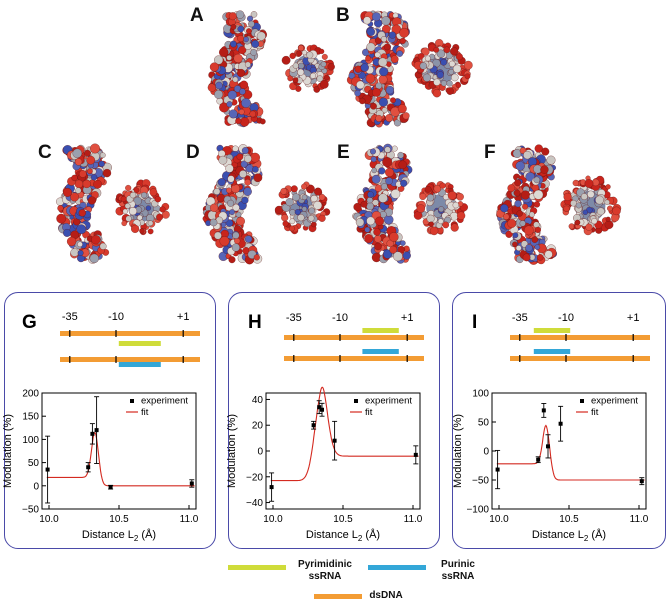 This screenshot has width=672, height=604. Describe the element at coordinates (325, 570) in the screenshot. I see `legend-pyrimidinic-label: Pyrimidinic ssRNA` at that location.